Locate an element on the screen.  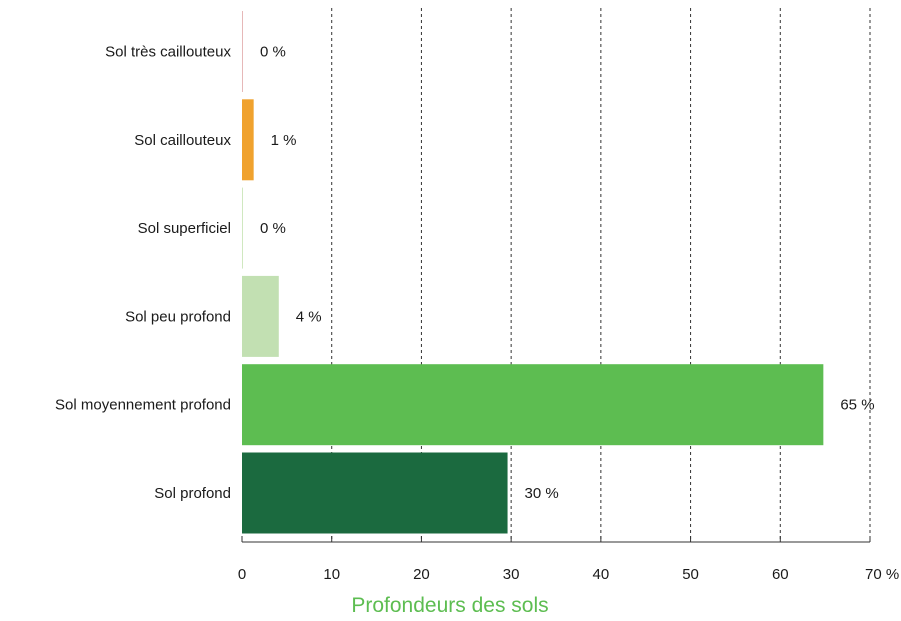
value-label-3: 0 % is located at coordinates (273, 228).